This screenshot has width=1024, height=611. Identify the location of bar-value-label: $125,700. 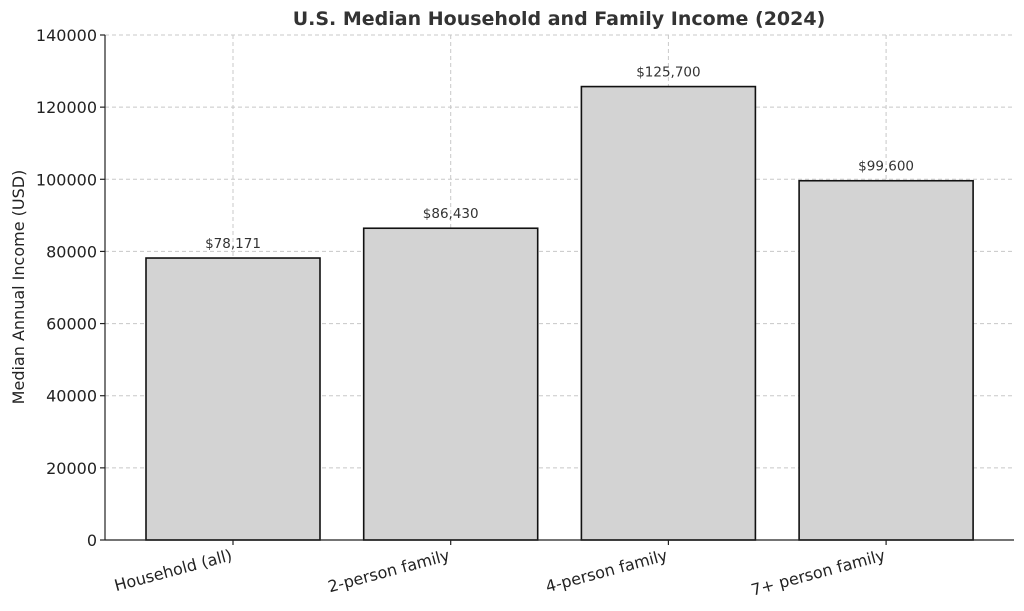
(668, 73).